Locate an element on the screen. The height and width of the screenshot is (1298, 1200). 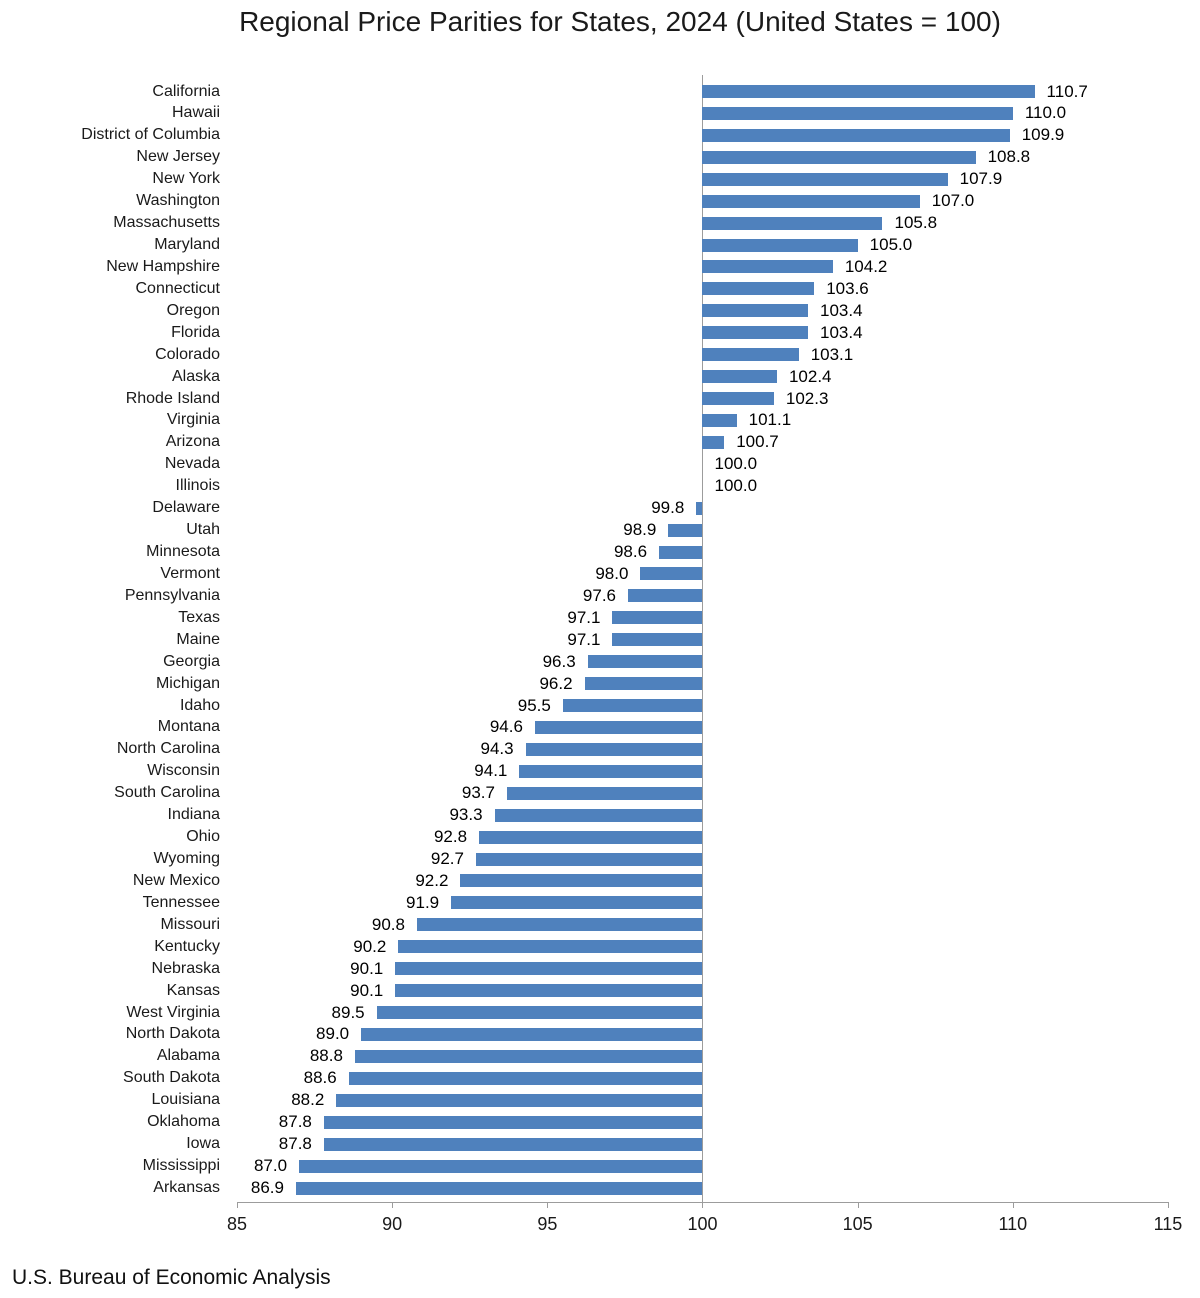
category-label: Ohio is located at coordinates (203, 837).